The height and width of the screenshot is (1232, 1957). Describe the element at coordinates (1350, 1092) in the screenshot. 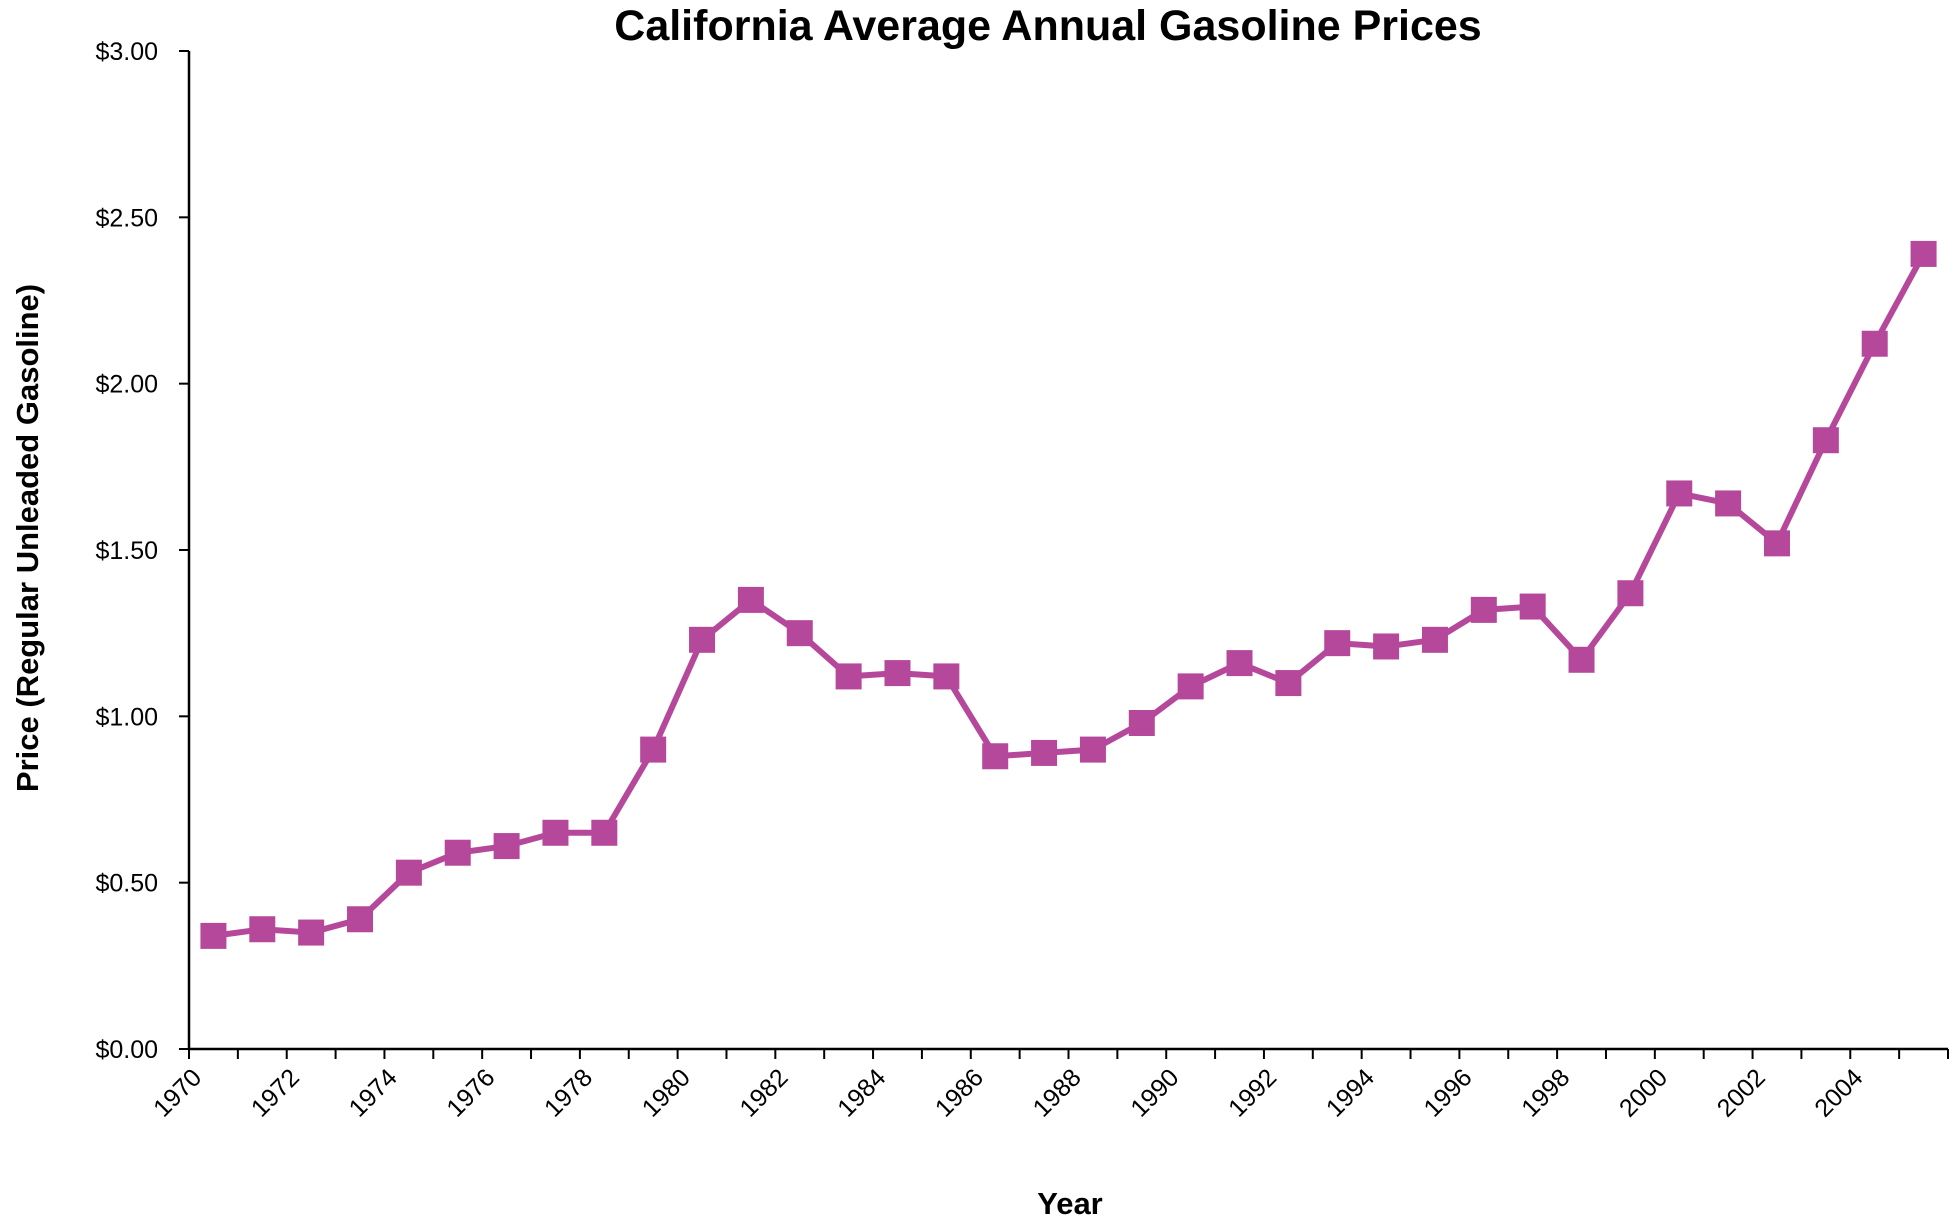

I see `x-tick-label: 1994` at that location.